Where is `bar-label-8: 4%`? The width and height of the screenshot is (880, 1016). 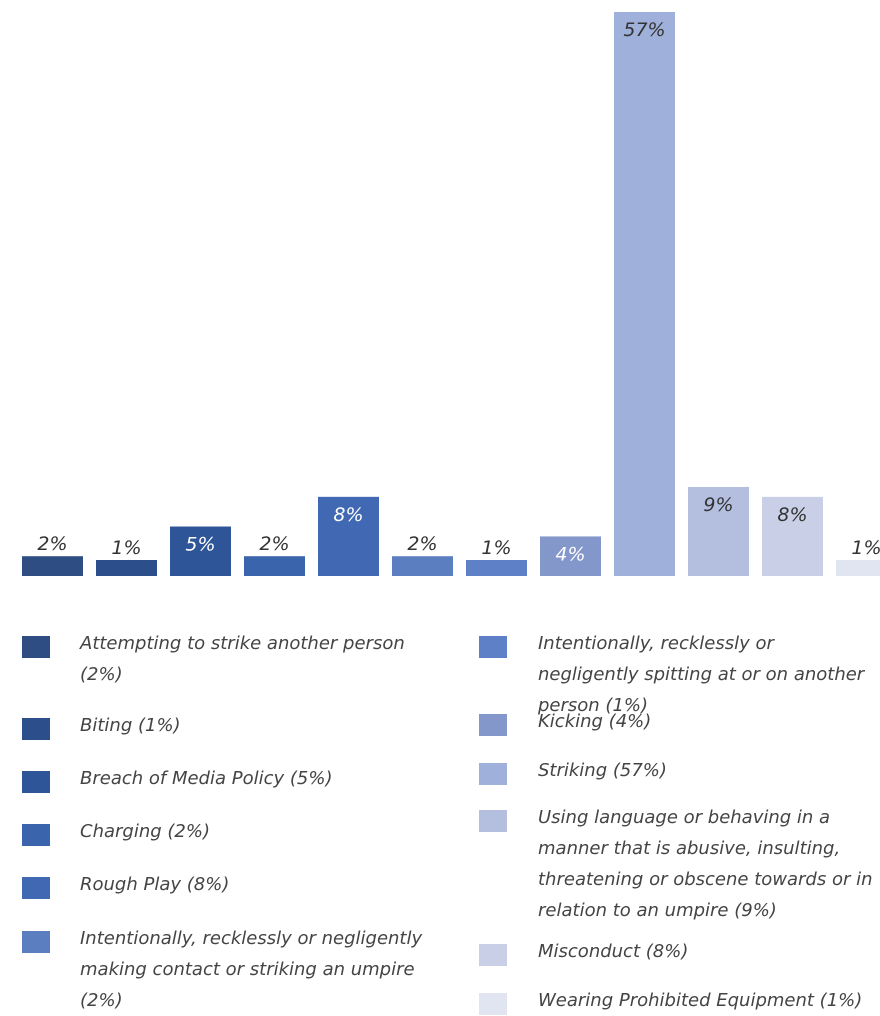
bar-label-8: 4% is located at coordinates (570, 554).